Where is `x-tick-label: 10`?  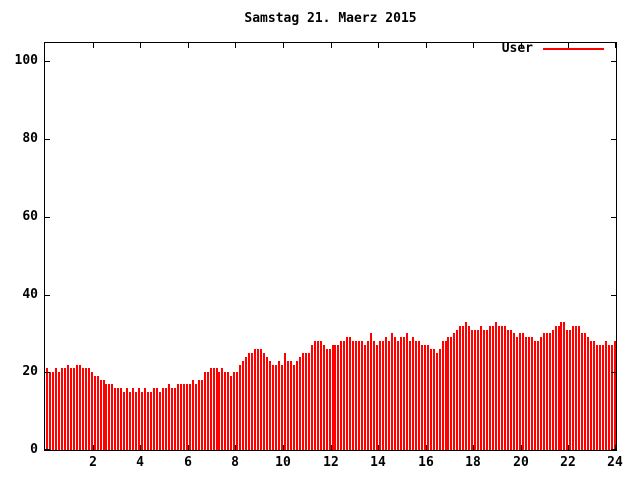
x-tick-label: 10 is located at coordinates (283, 462).